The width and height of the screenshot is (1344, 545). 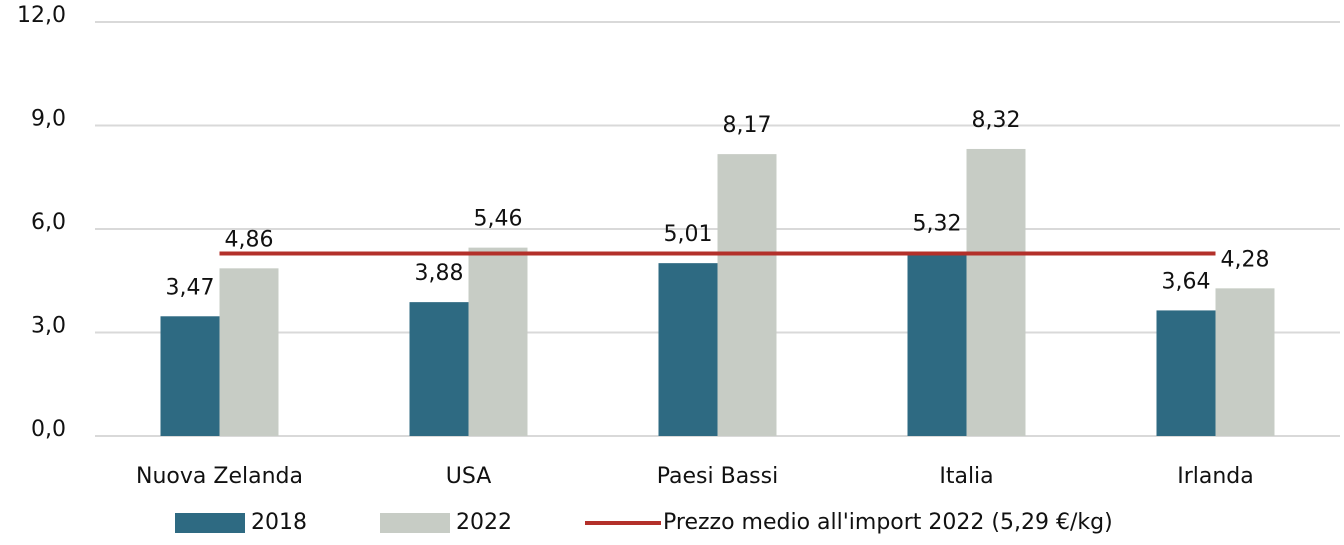 I want to click on y-tick-label: 0,0, so click(x=48, y=429).